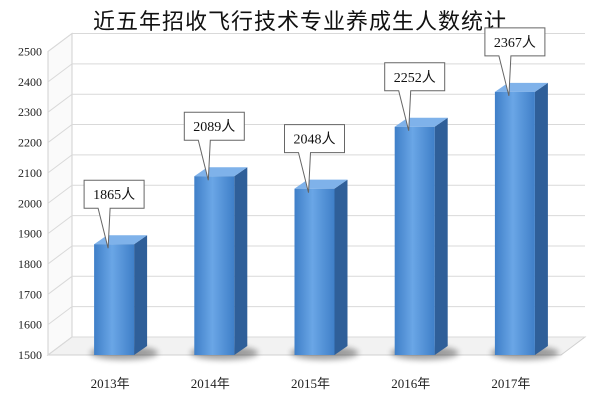 This screenshot has height=400, width=600. Describe the element at coordinates (515, 43) in the screenshot. I see `data-label-text: 2367人` at that location.